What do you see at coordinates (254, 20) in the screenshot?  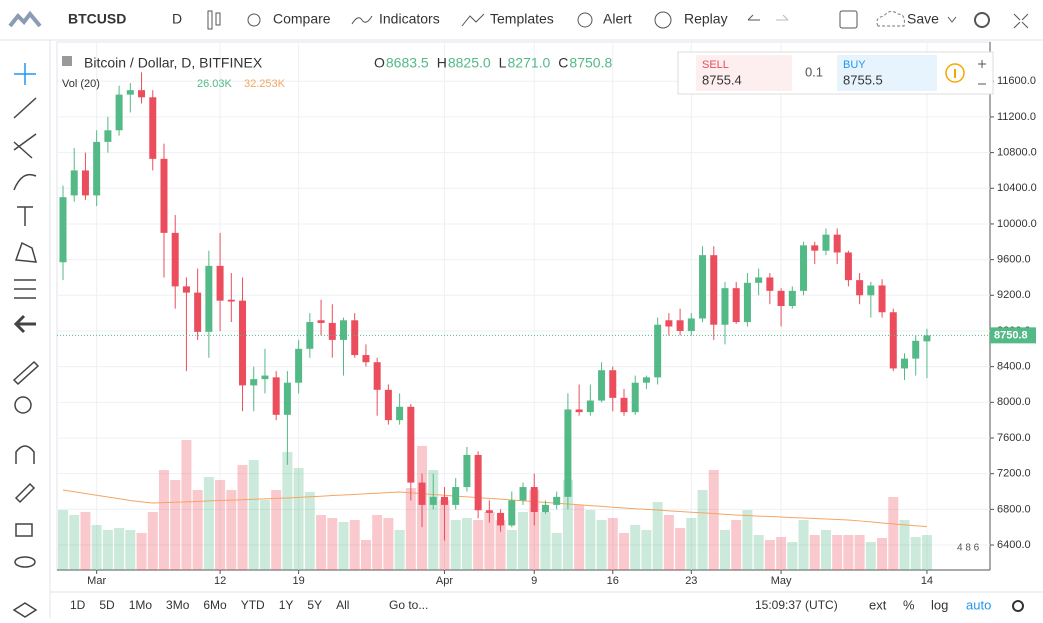 I see `compare-icon` at bounding box center [254, 20].